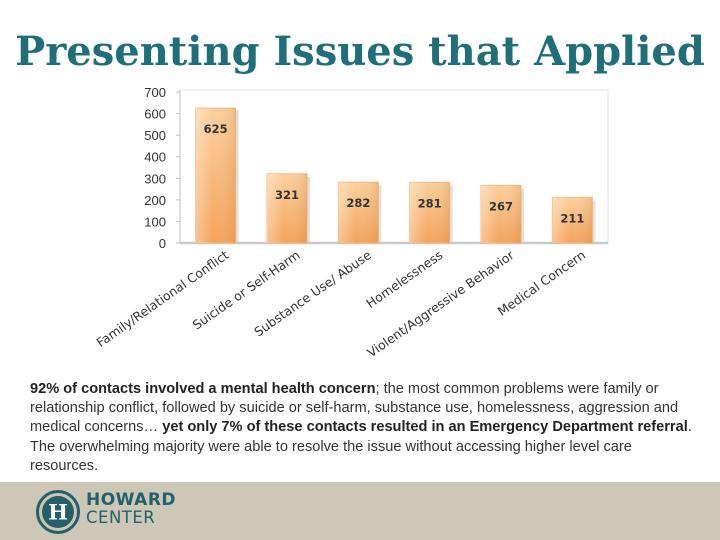  I want to click on brand-wordmark: HOWARD CENTER, so click(131, 508).